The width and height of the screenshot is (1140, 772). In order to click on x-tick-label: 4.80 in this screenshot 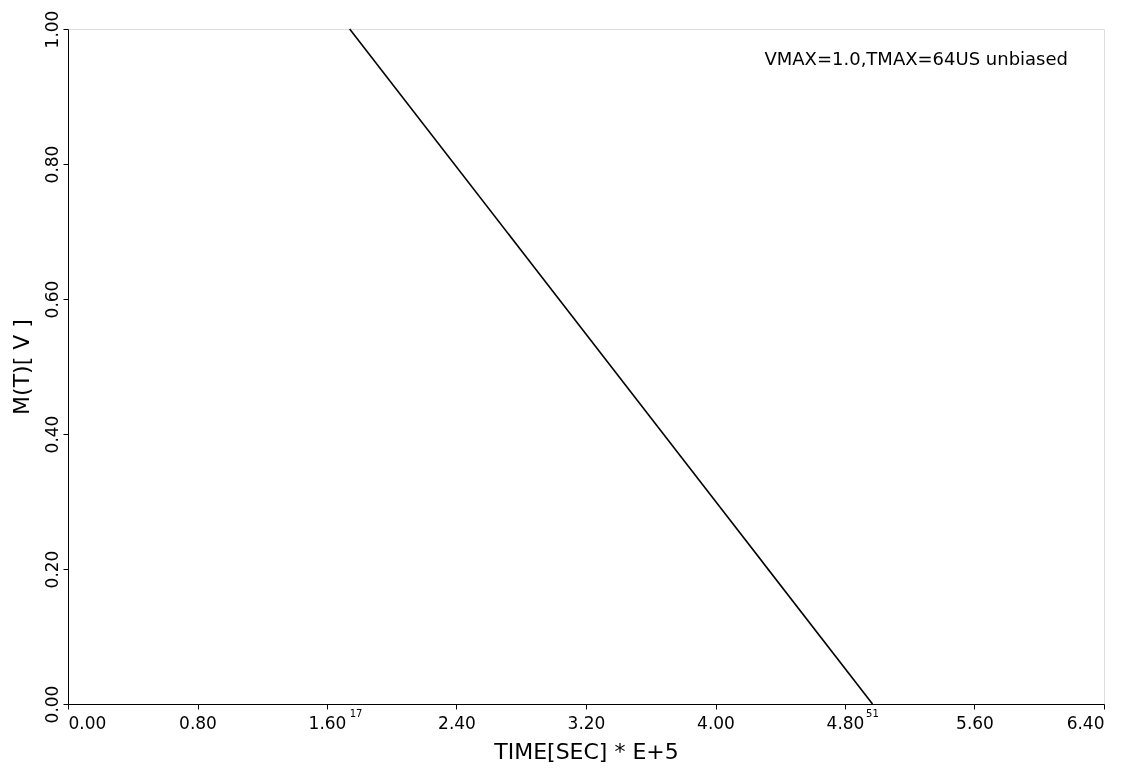, I will do `click(845, 722)`.